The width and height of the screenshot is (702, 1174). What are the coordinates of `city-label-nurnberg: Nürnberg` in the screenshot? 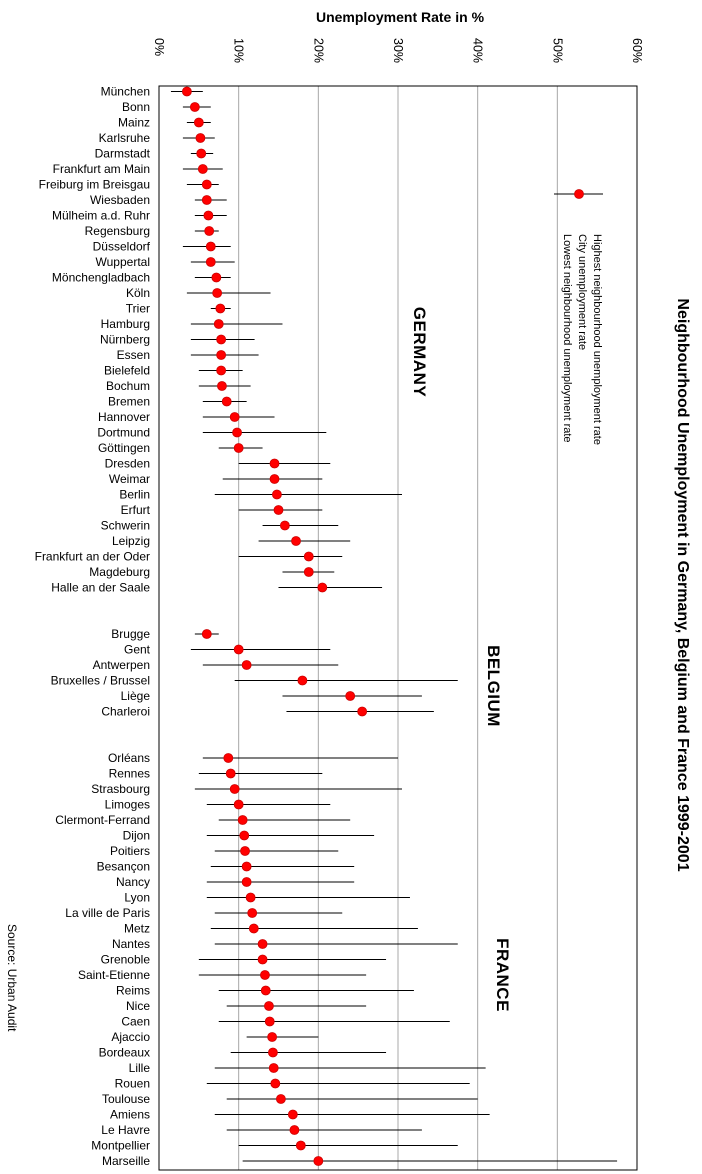 It's located at (125, 340).